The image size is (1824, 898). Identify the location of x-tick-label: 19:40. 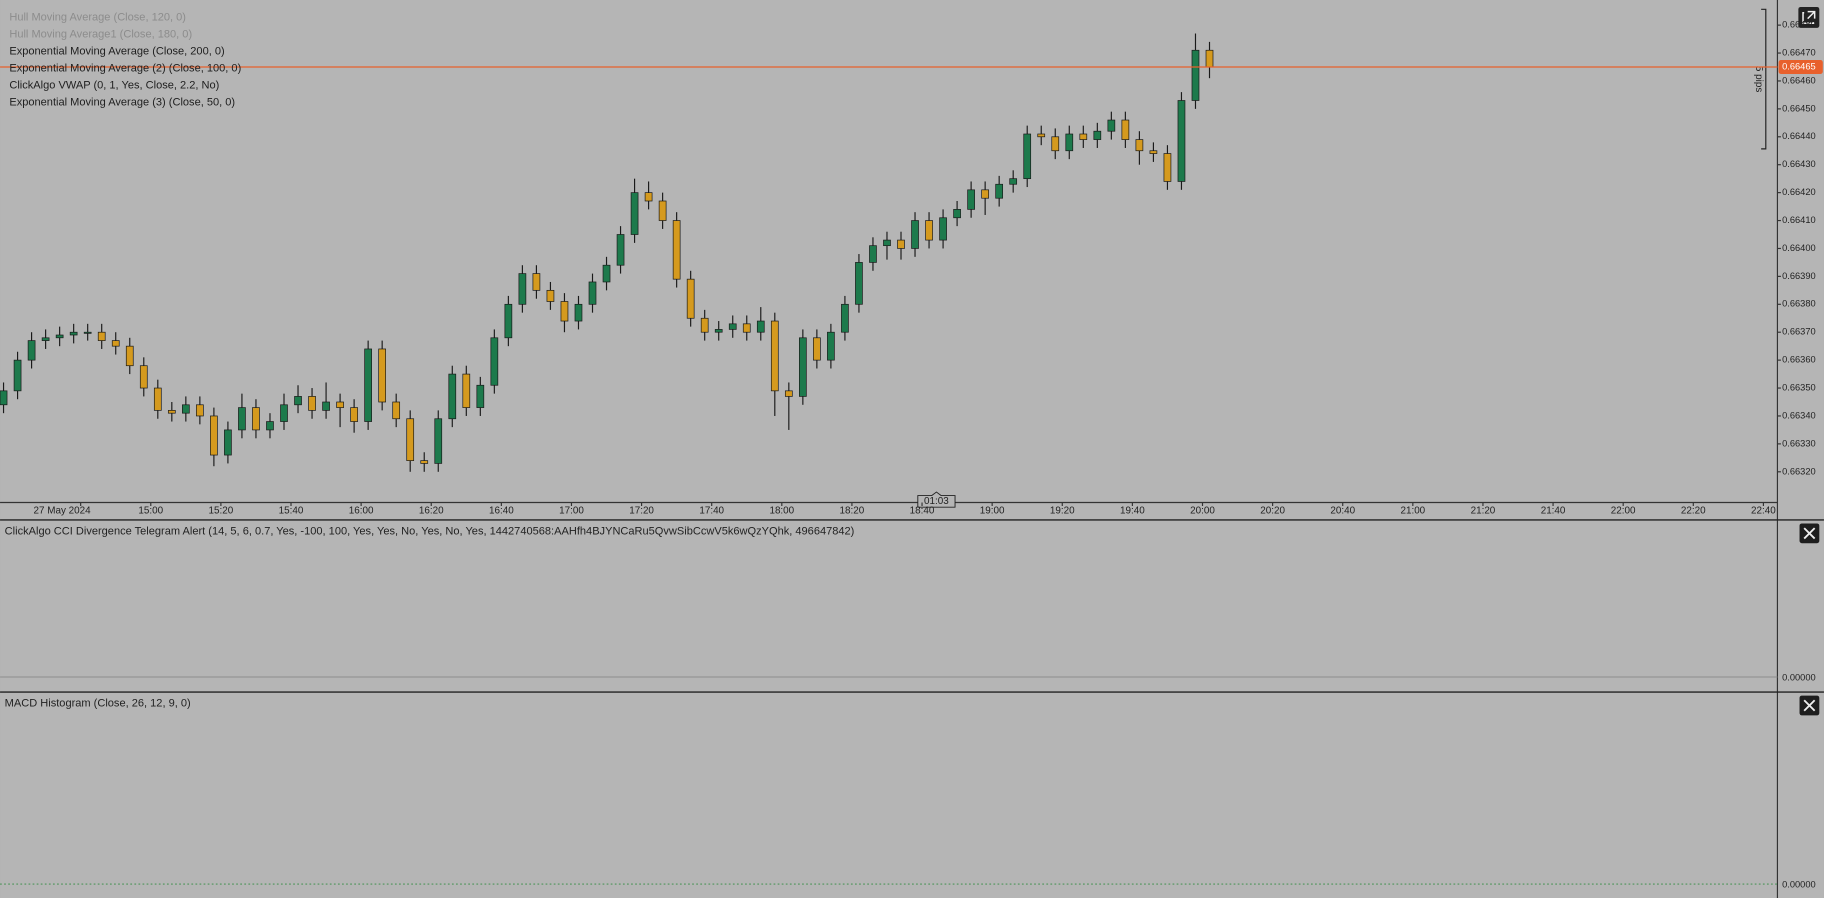
(1132, 510).